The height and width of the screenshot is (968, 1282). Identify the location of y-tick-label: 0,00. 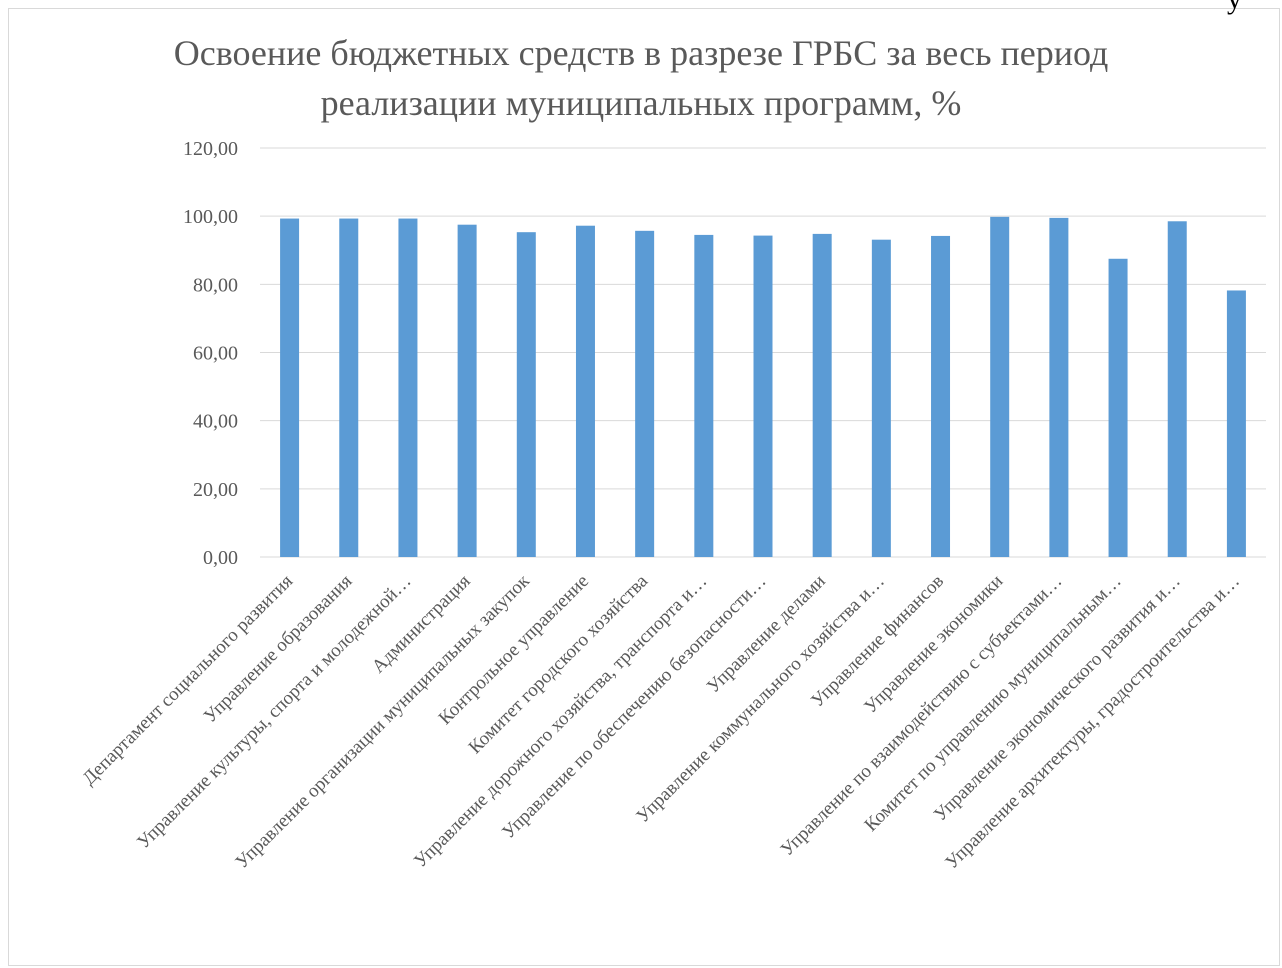
(220, 558).